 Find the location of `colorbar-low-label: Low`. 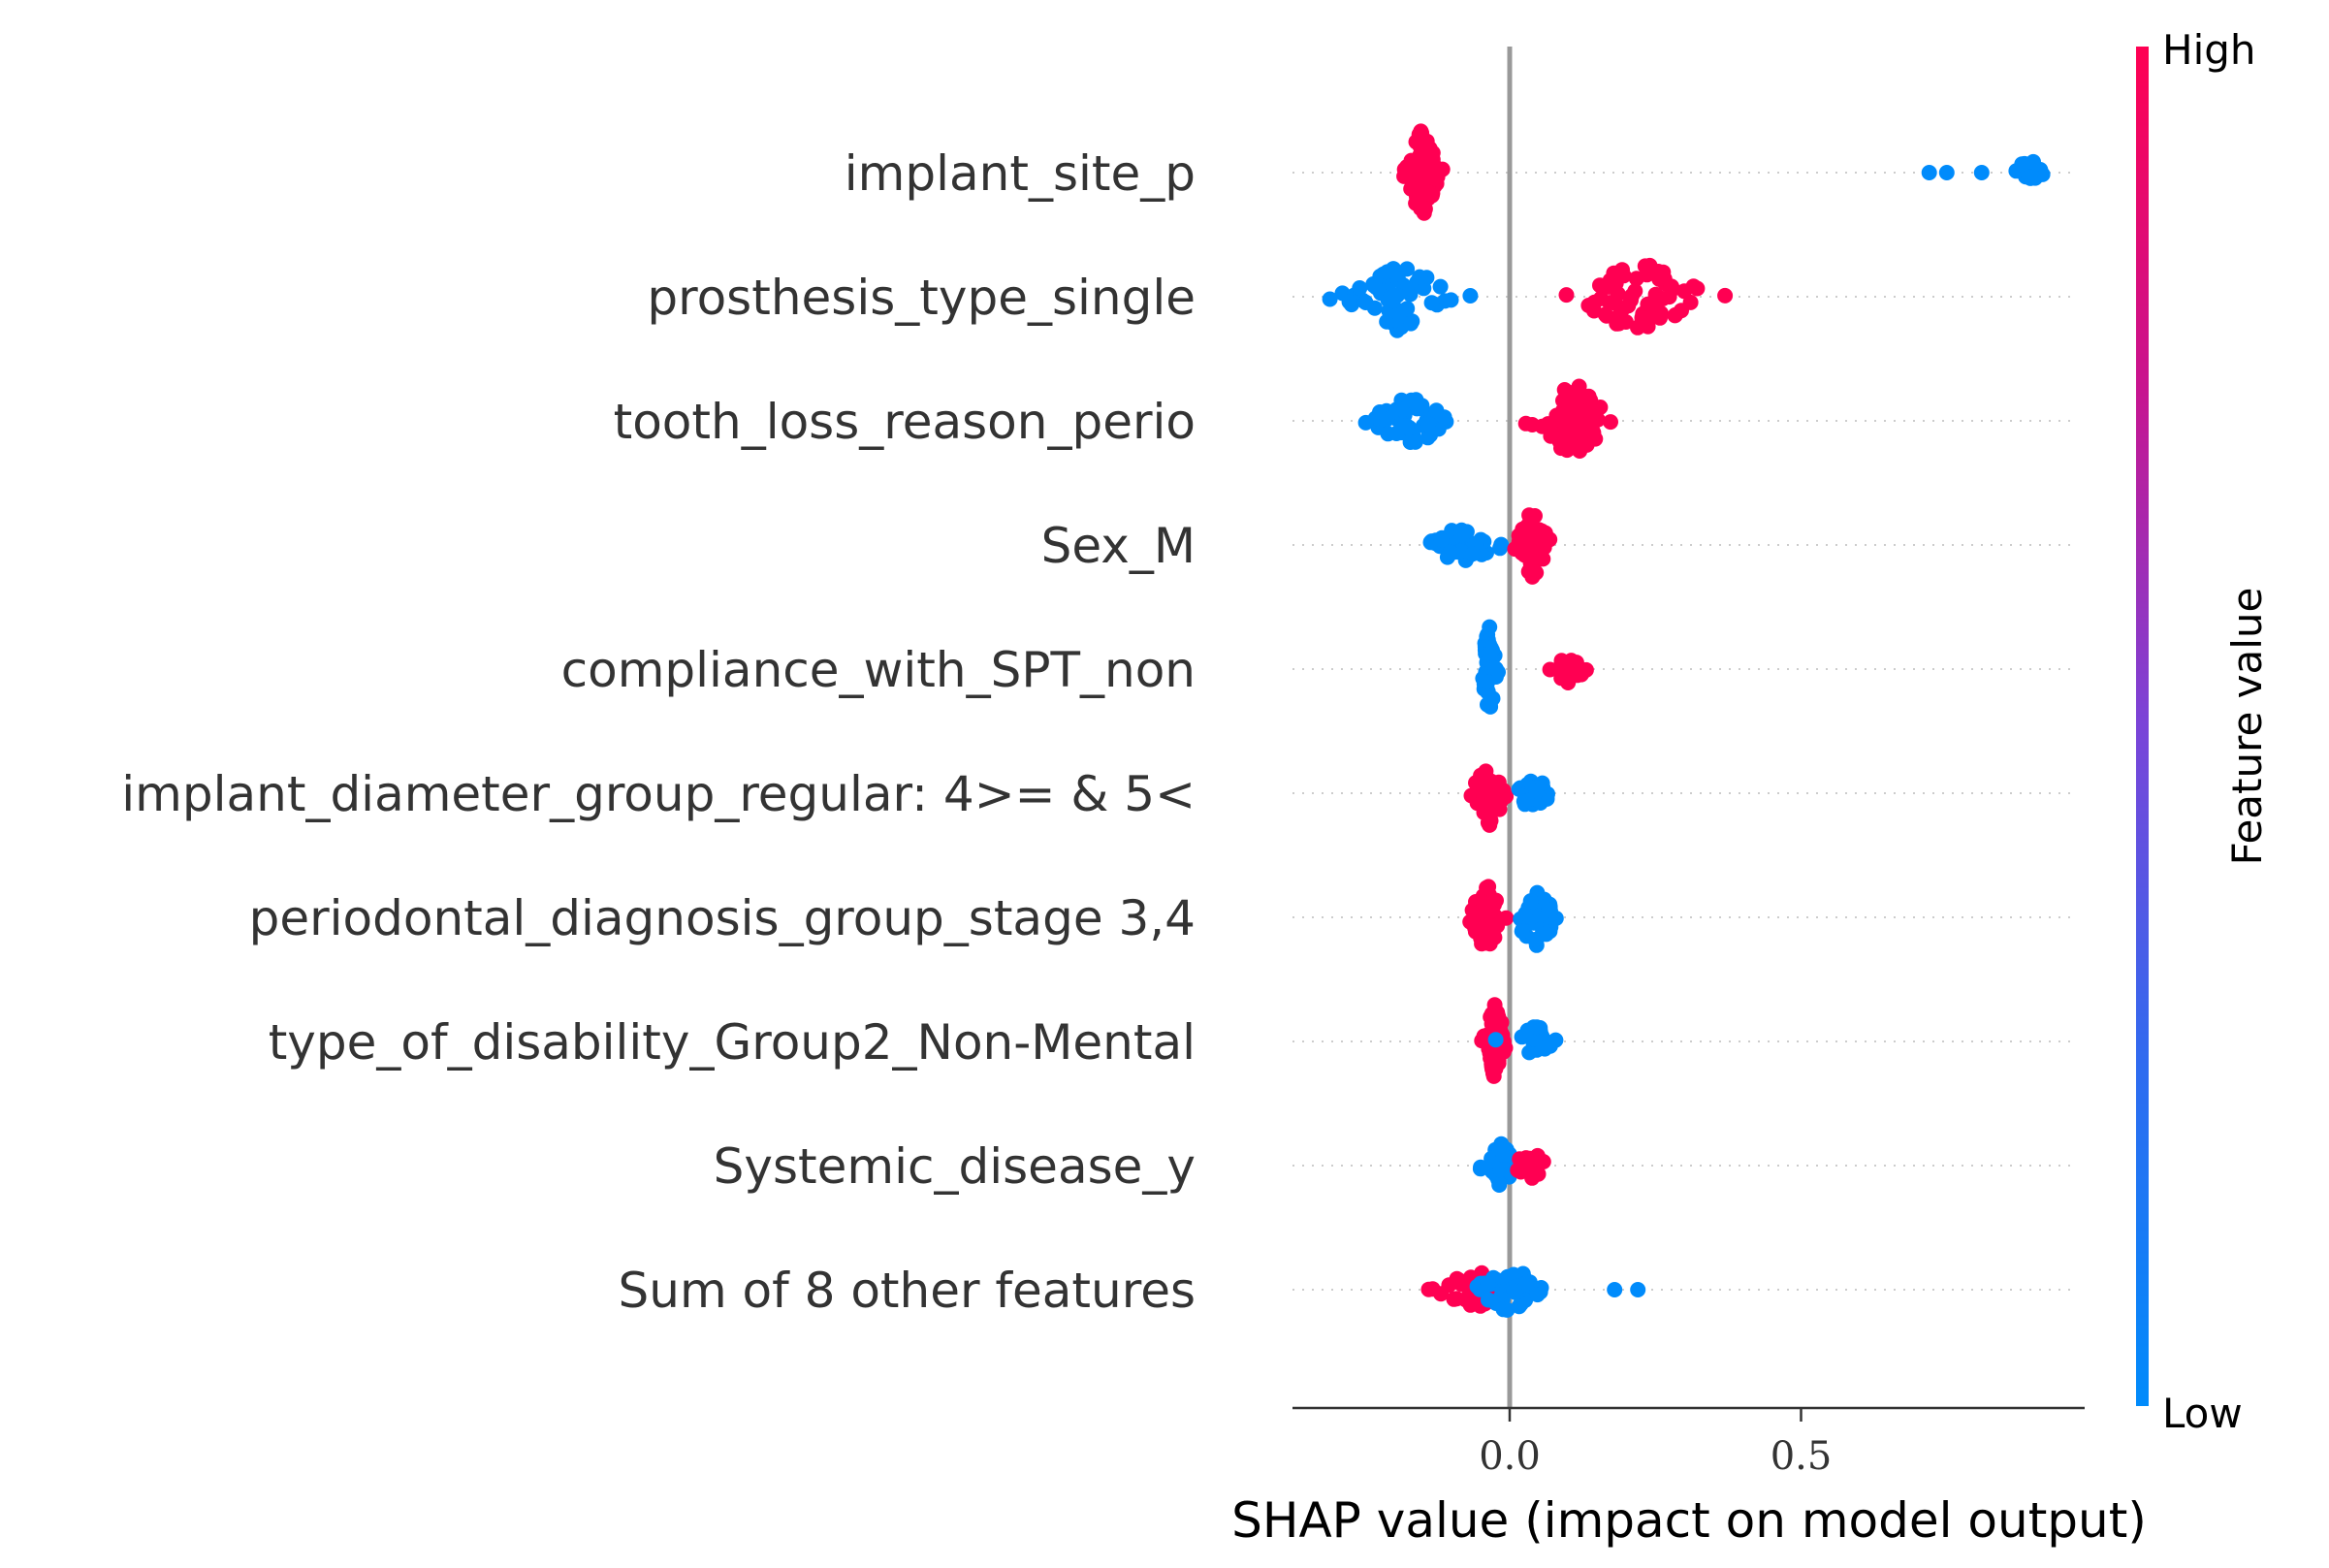

colorbar-low-label: Low is located at coordinates (2202, 1413).